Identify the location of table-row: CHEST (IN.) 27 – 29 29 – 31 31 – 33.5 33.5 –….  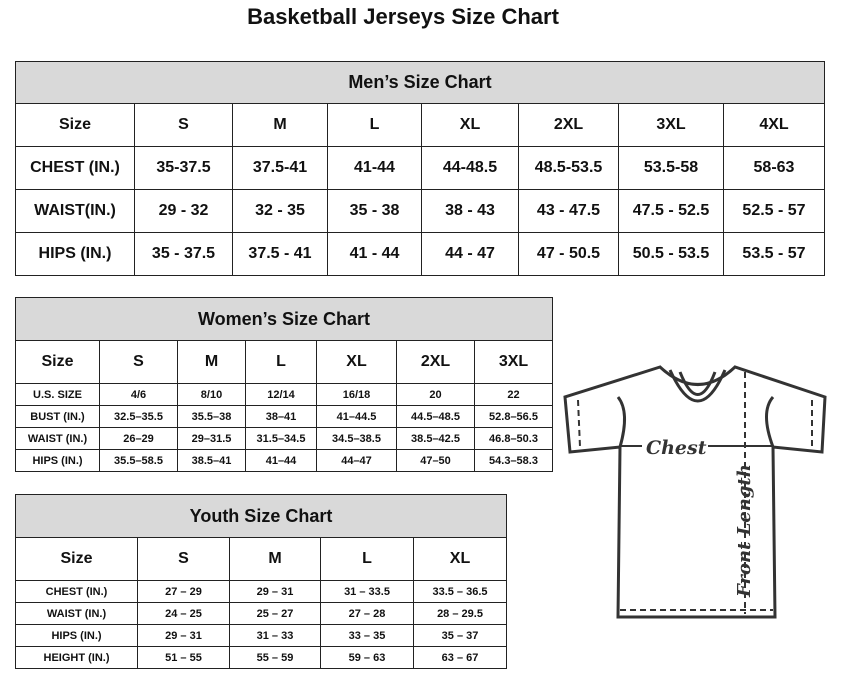
(261, 591).